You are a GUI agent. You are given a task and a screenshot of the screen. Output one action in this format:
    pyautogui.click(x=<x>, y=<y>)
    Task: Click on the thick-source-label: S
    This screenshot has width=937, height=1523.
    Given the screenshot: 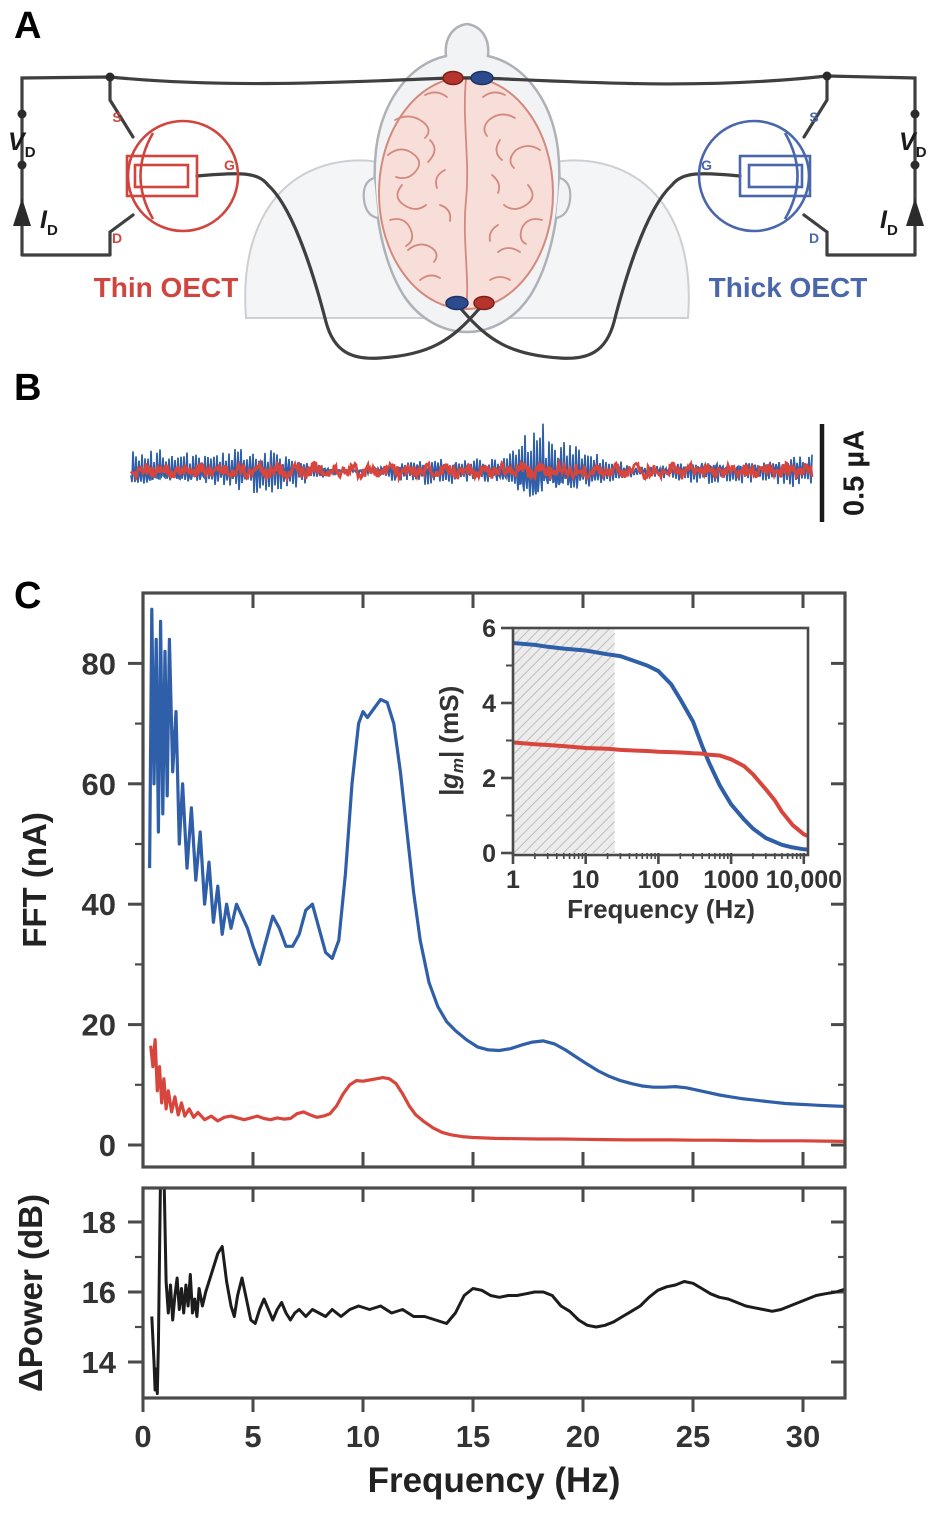 What is the action you would take?
    pyautogui.click(x=813, y=117)
    